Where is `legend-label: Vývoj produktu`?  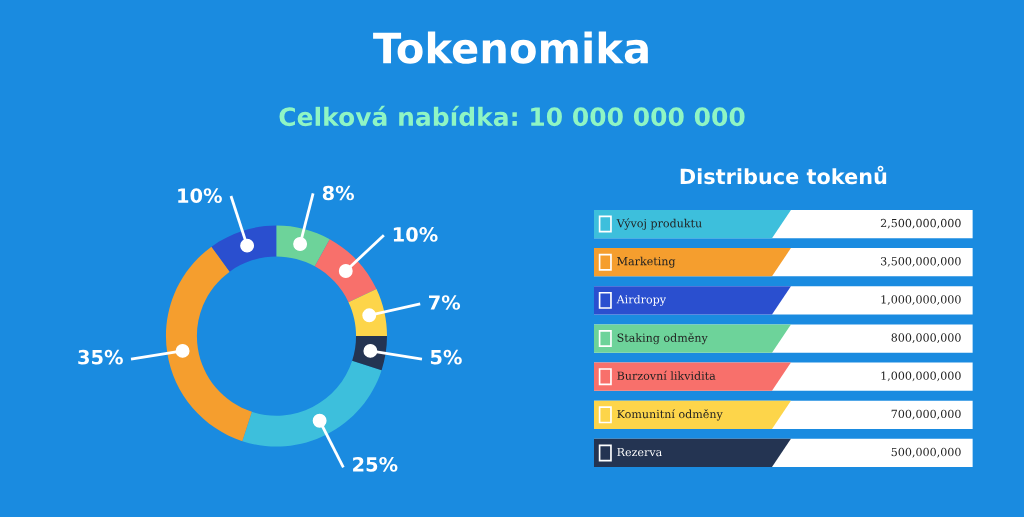
legend-label: Vývoj produktu is located at coordinates (659, 224).